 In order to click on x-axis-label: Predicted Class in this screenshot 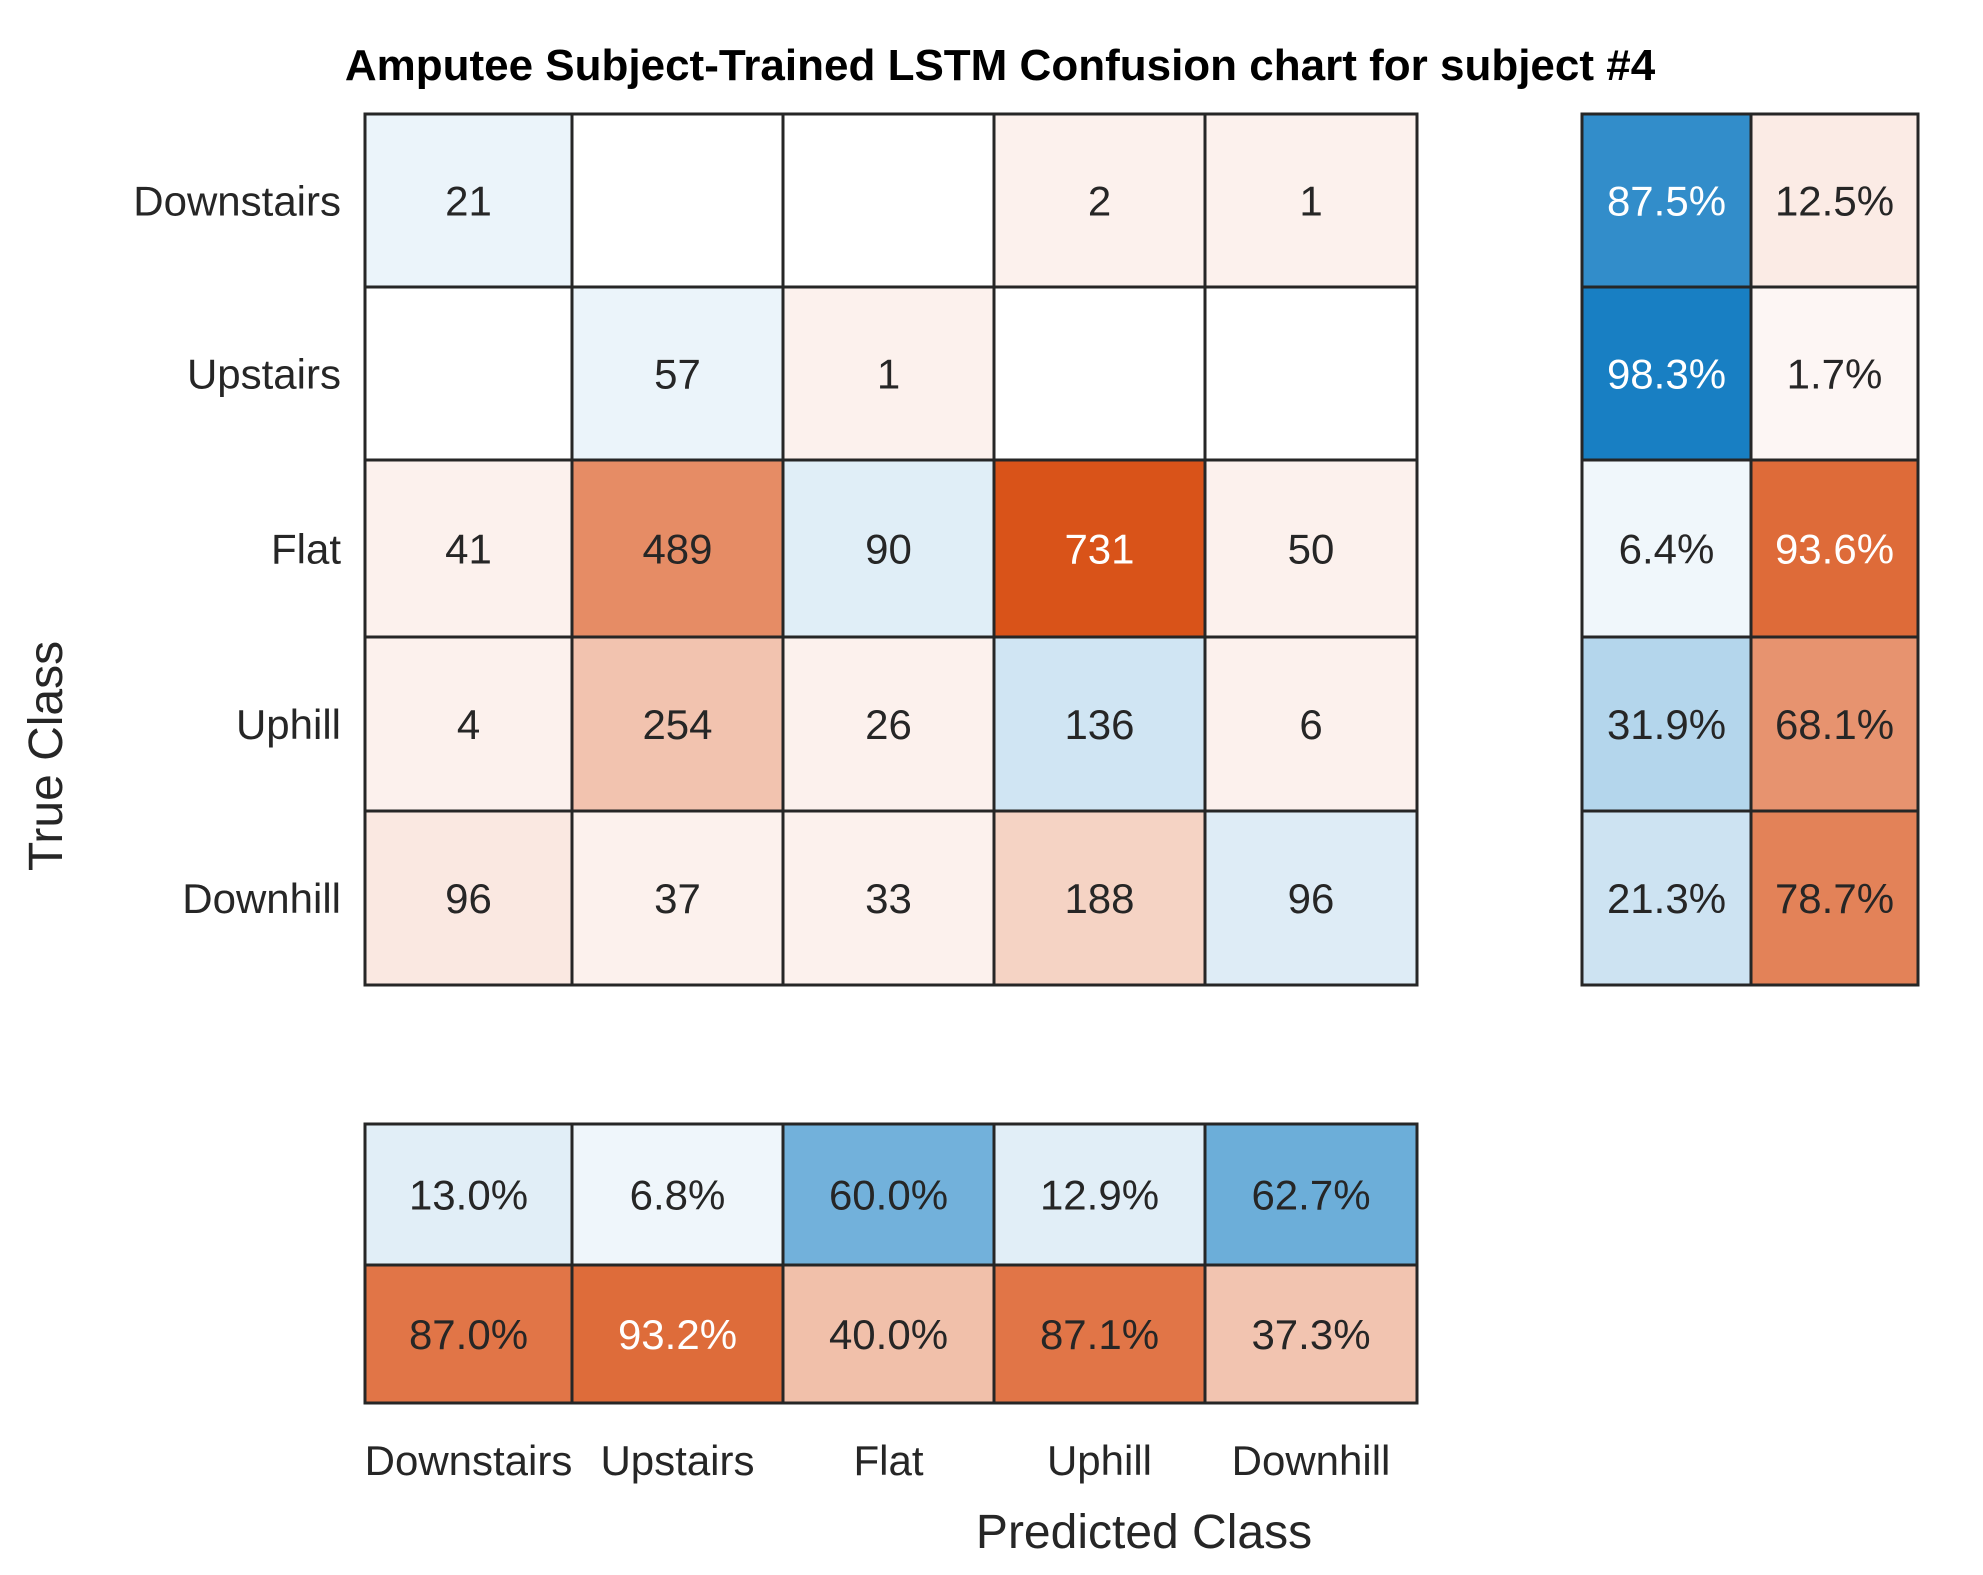, I will do `click(1144, 1532)`.